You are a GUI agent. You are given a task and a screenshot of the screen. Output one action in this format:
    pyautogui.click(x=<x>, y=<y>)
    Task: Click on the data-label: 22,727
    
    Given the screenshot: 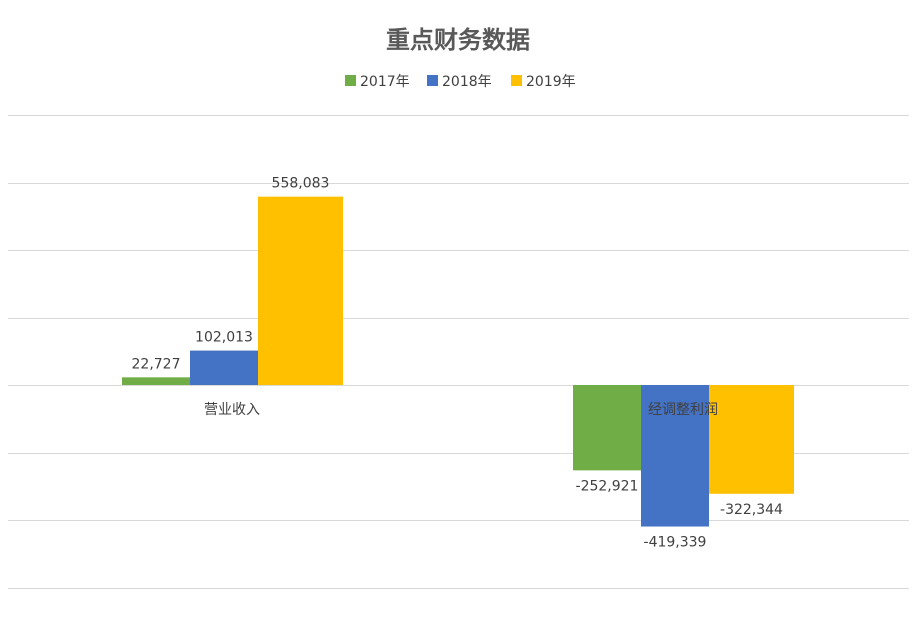 What is the action you would take?
    pyautogui.click(x=156, y=364)
    